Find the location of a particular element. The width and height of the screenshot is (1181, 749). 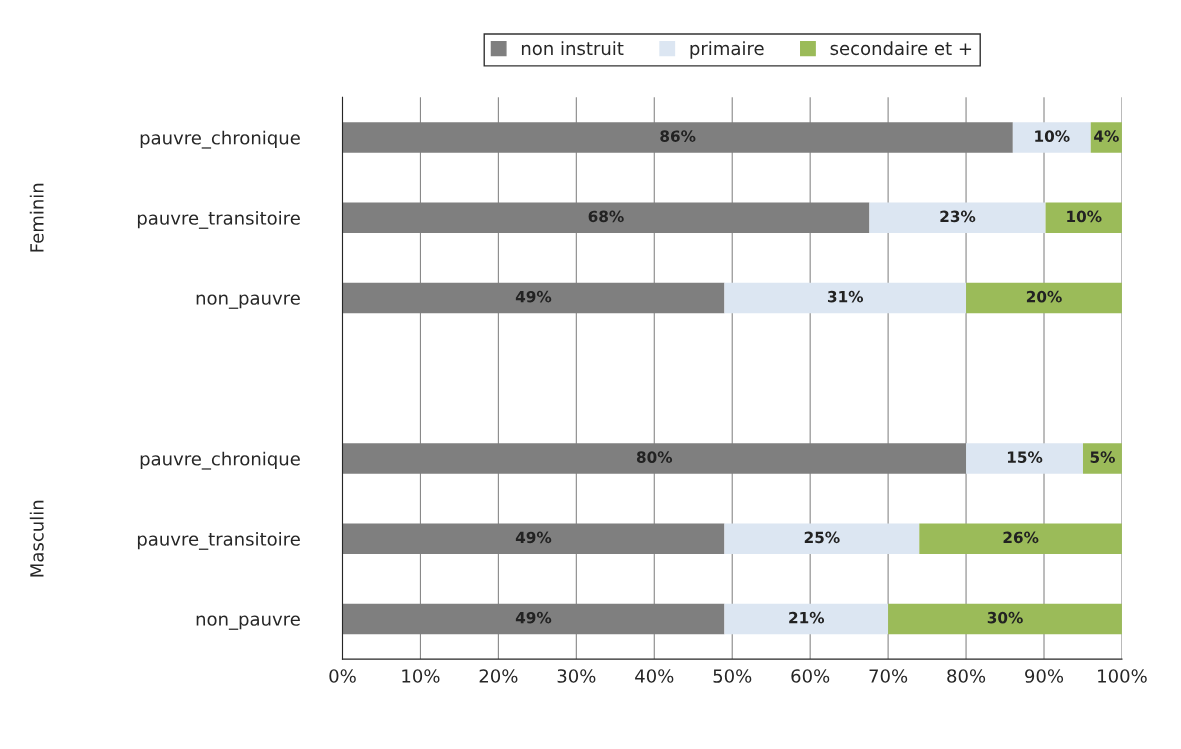

x-tick-label: 40% is located at coordinates (654, 676).